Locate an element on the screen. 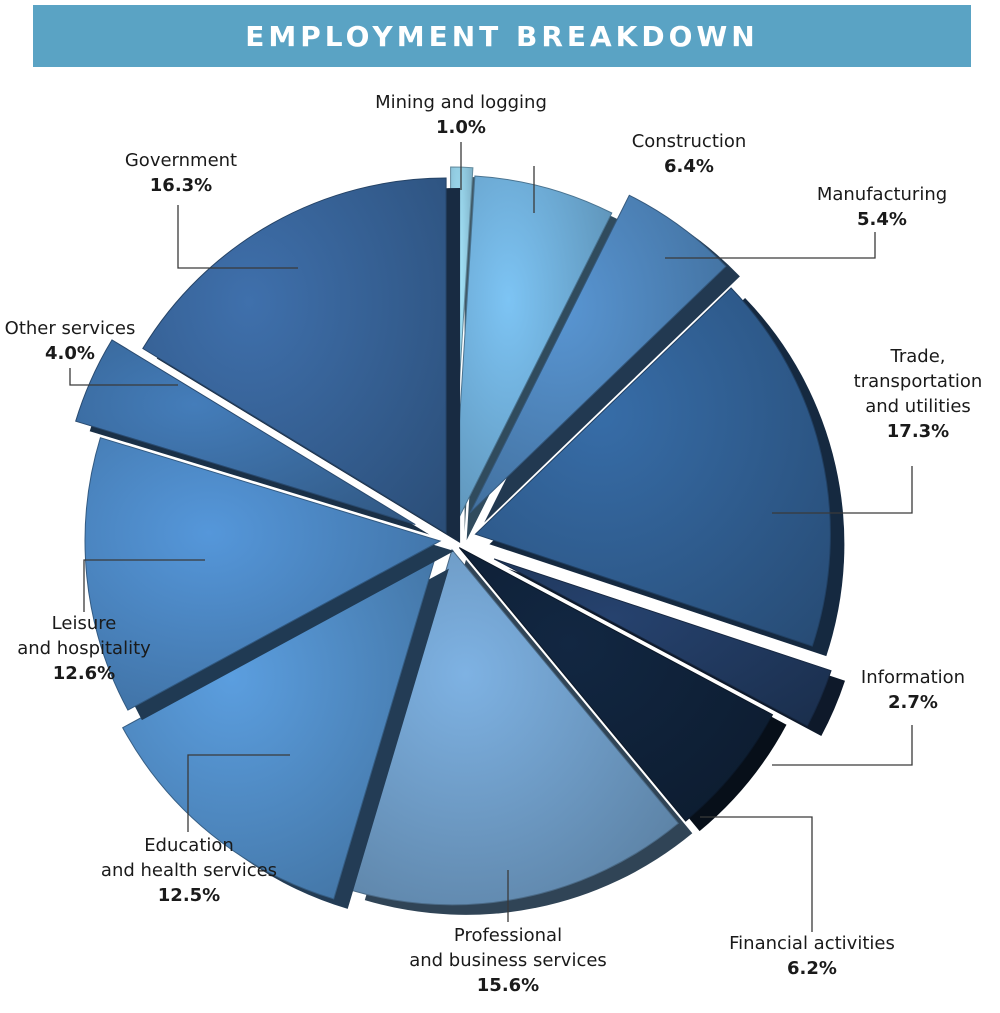 The image size is (1000, 1013). title-banner: EMPLOYMENT BREAKDOWN is located at coordinates (502, 36).